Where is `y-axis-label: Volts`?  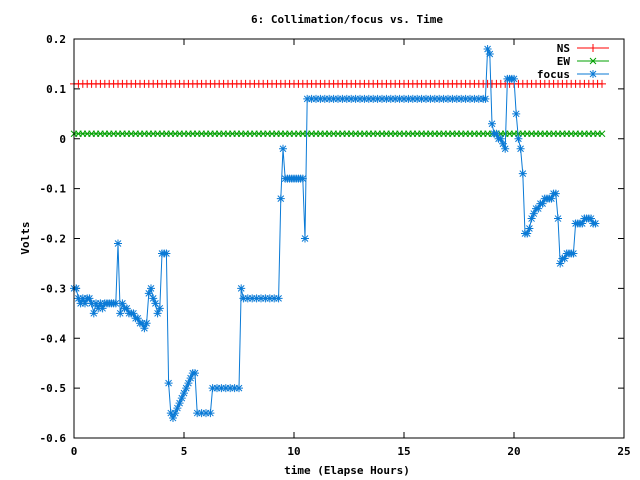
y-axis-label: Volts is located at coordinates (25, 237).